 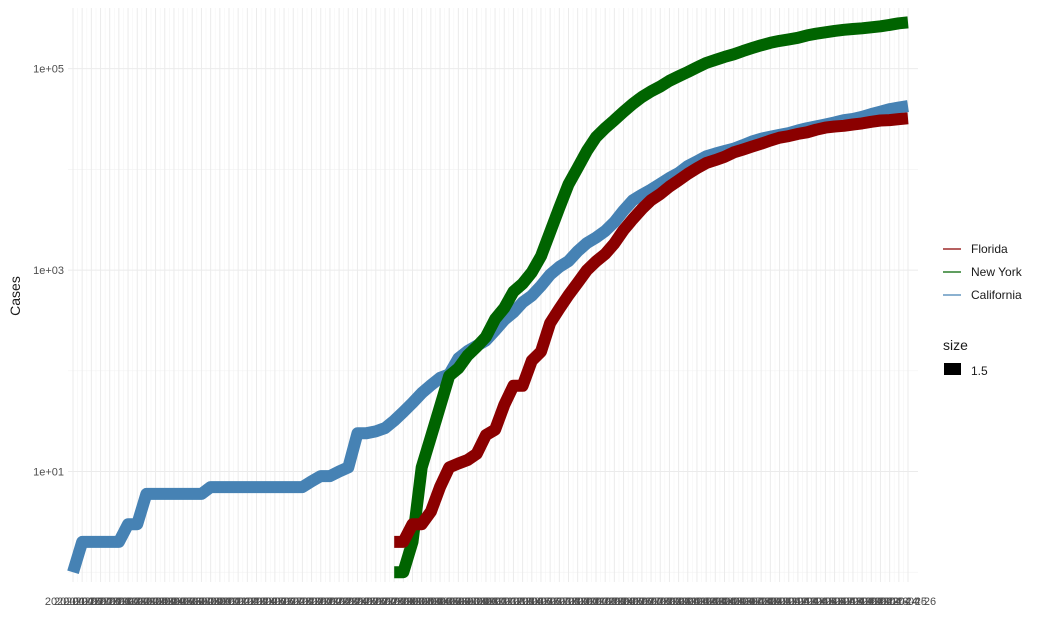 What do you see at coordinates (467, 602) in the screenshot?
I see `x-tick-label: 2020-03-09` at bounding box center [467, 602].